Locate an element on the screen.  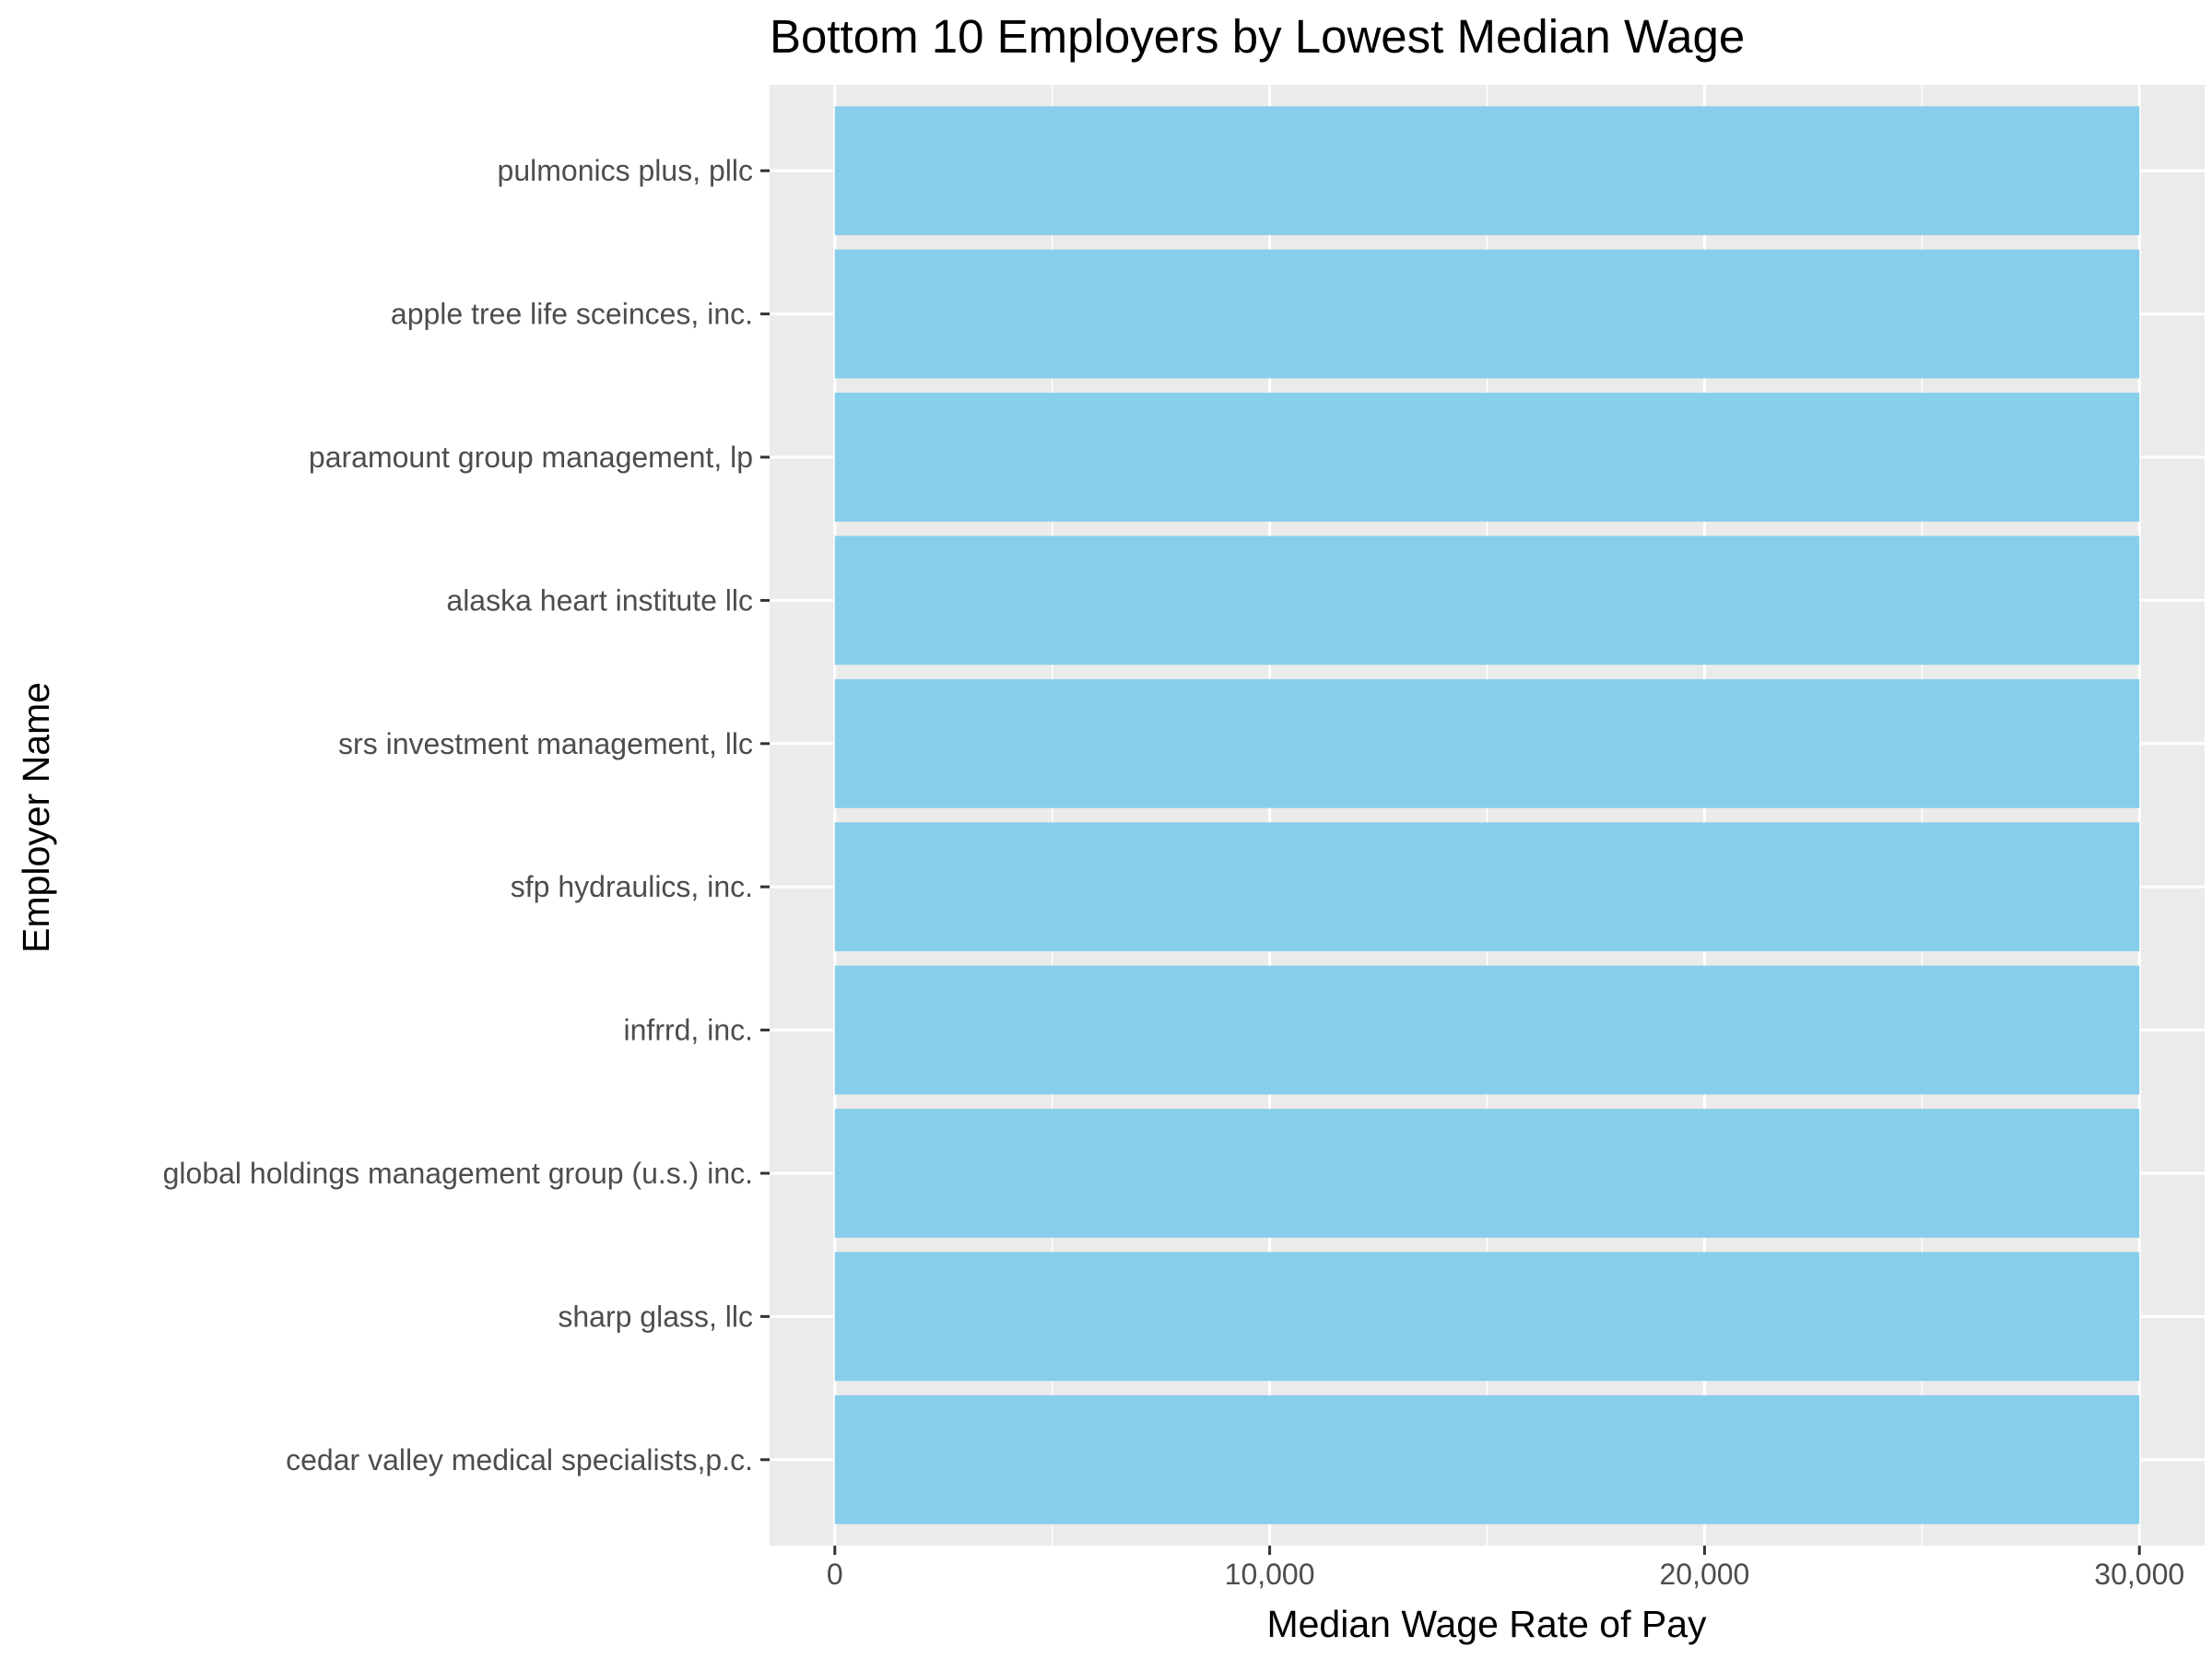
y-tick-label: pulmonics plus, pllc is located at coordinates (625, 170).